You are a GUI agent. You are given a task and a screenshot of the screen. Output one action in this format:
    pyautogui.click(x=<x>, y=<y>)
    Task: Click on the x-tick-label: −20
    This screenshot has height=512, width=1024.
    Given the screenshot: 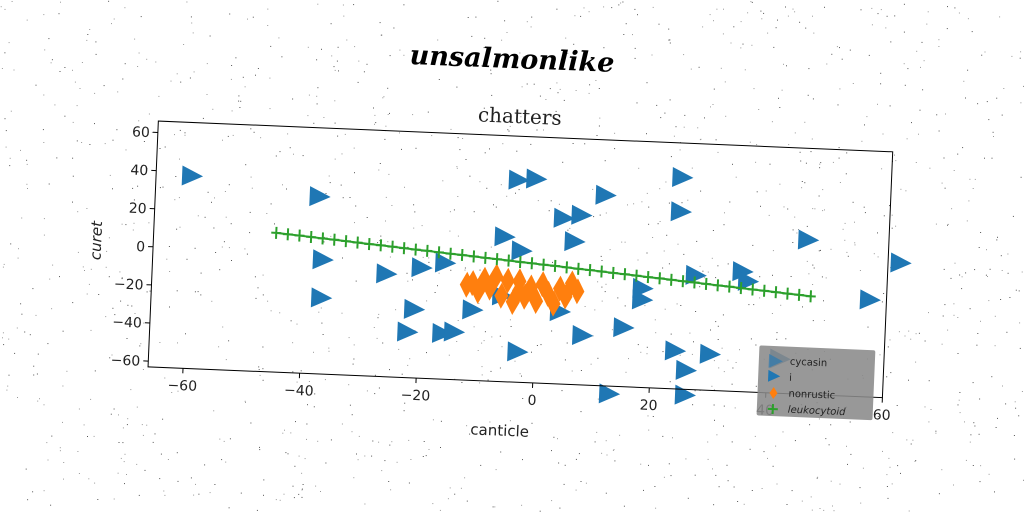 What is the action you would take?
    pyautogui.click(x=415, y=395)
    